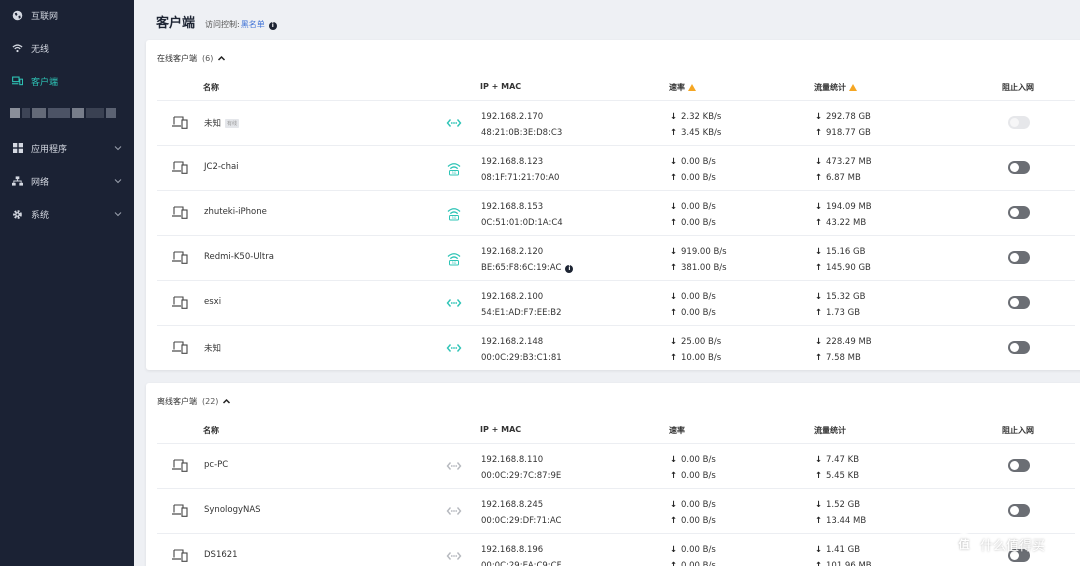 The image size is (1080, 566). I want to click on ip-mac-cell: 192.168.8.153 0C:51:01:0D:1A:C4, so click(522, 215).